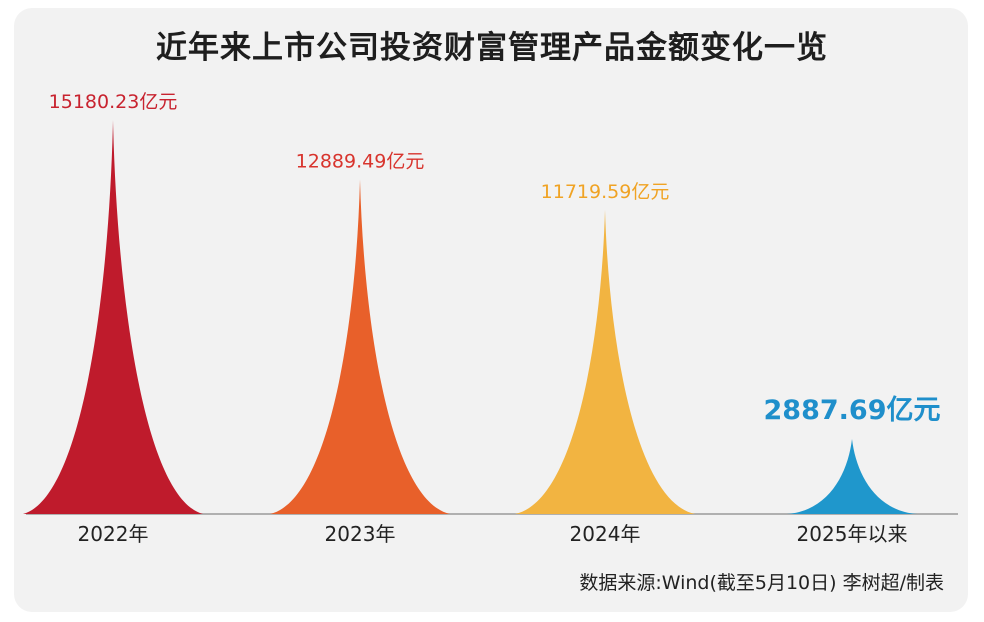  What do you see at coordinates (360, 534) in the screenshot?
I see `x-tick-label-2: 2023年` at bounding box center [360, 534].